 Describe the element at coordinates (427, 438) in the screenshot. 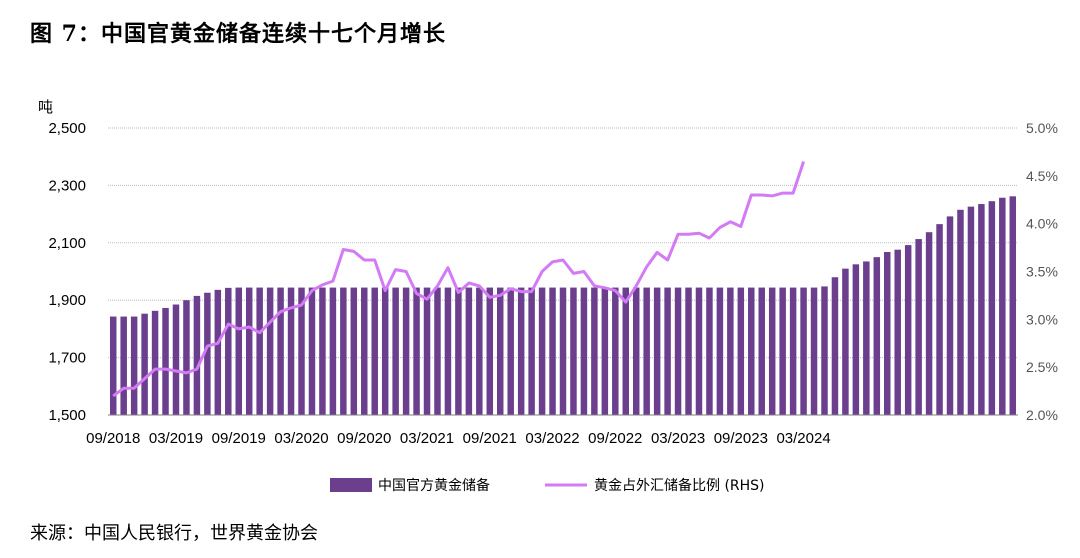

I see `x-tick-label: 03/2021` at that location.